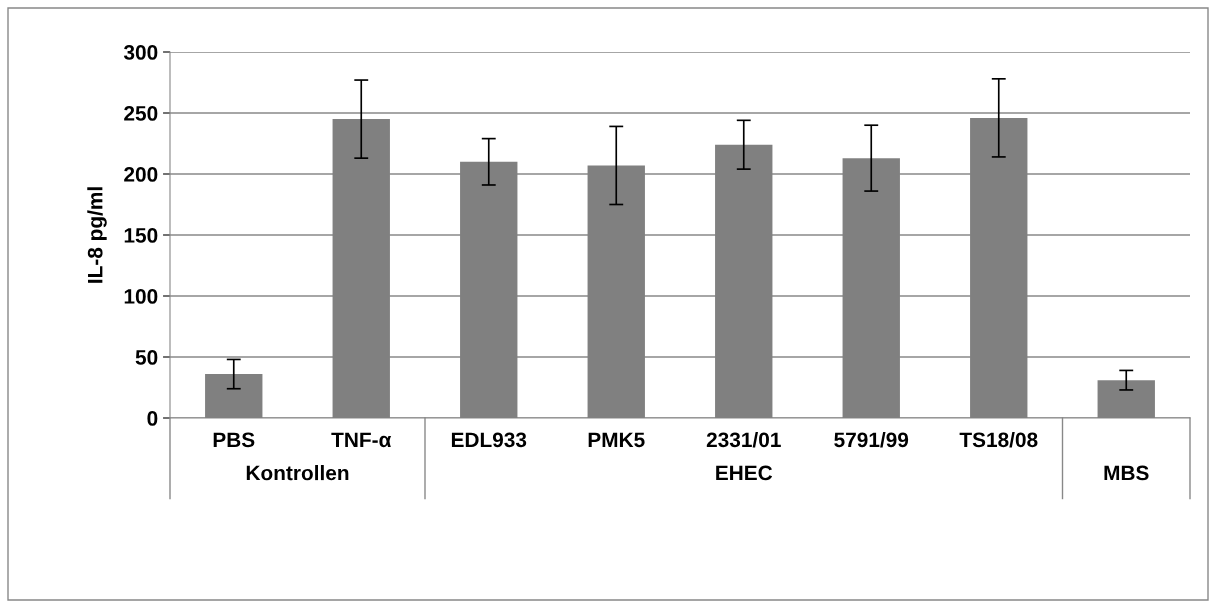  What do you see at coordinates (234, 440) in the screenshot?
I see `x-tick-label: PBS` at bounding box center [234, 440].